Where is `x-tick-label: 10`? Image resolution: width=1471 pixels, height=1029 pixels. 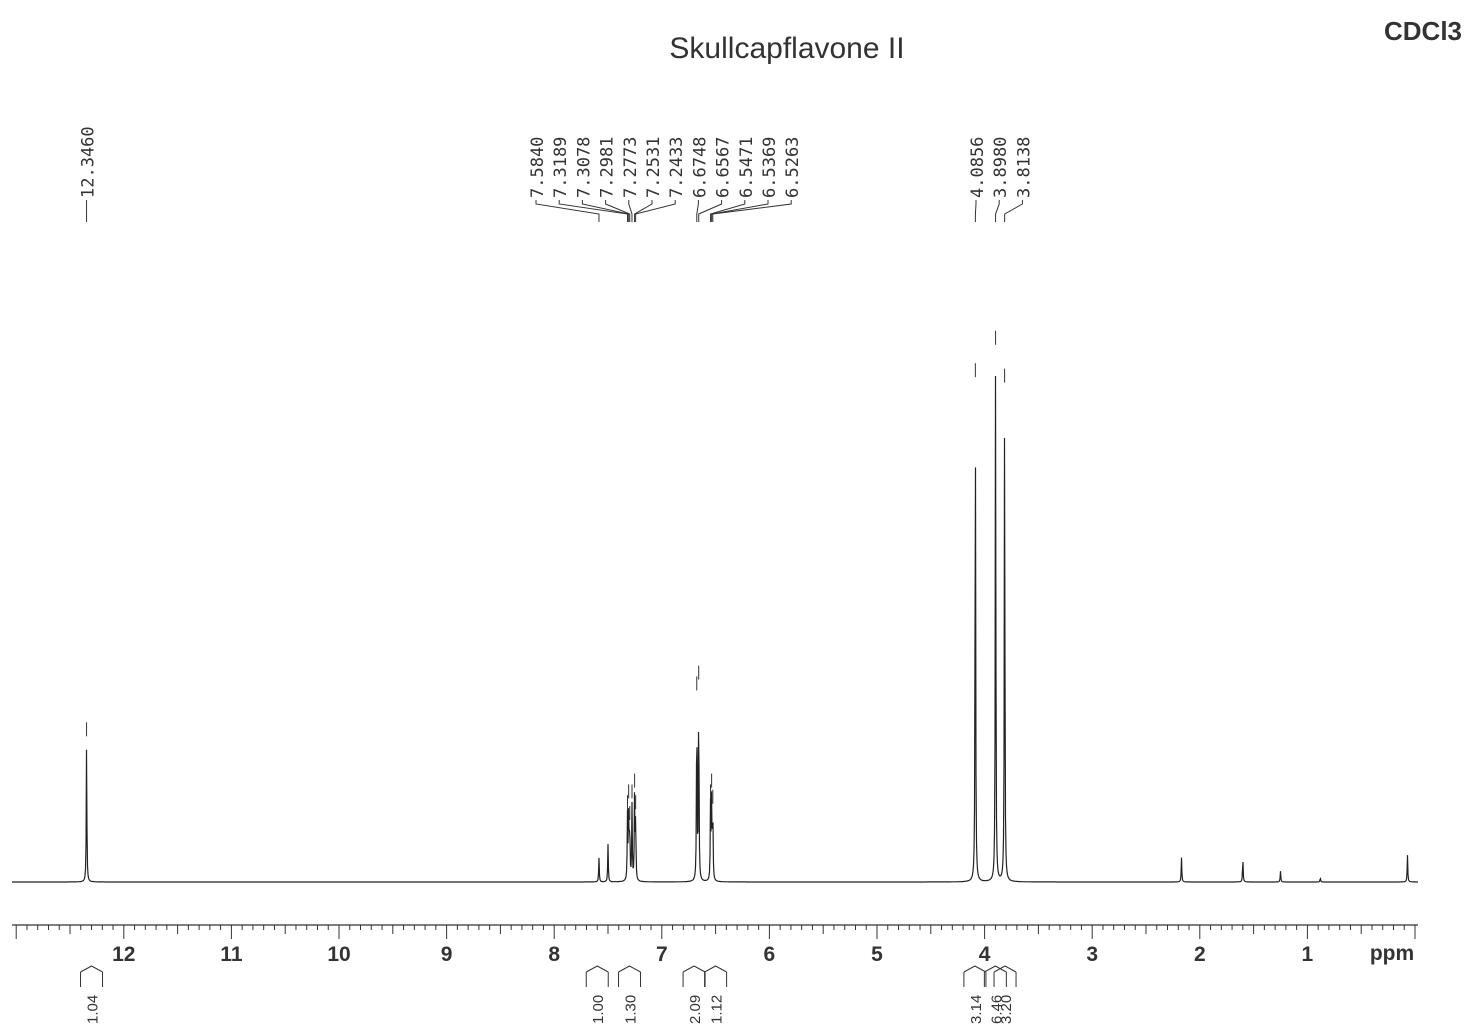 x-tick-label: 10 is located at coordinates (338, 954).